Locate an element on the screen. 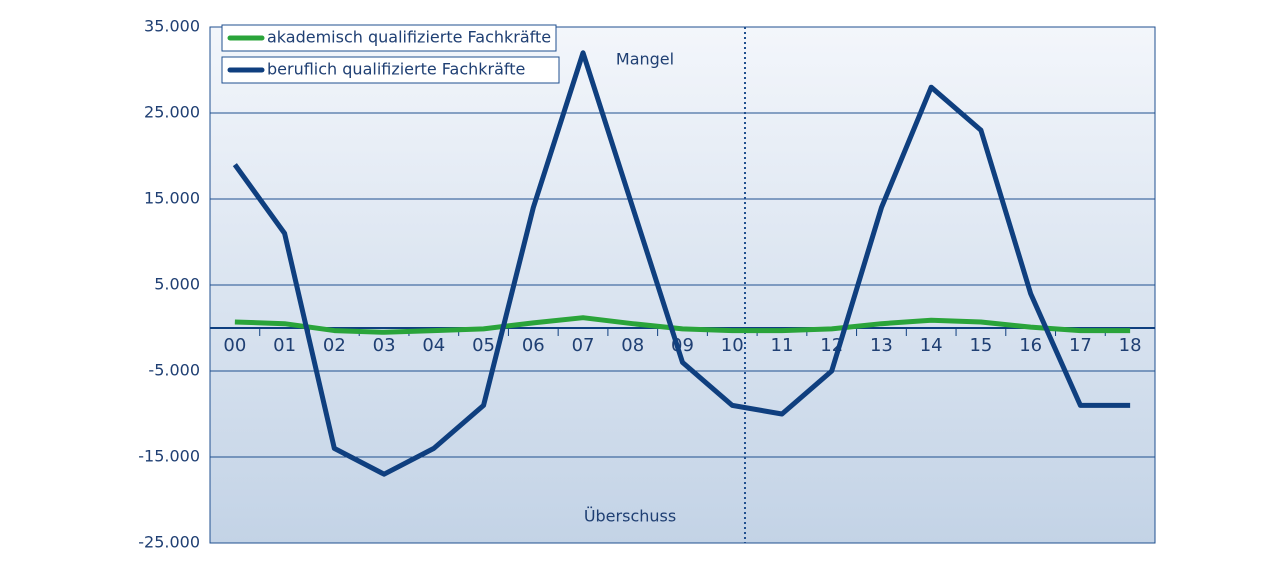  x-tick-label: 04 is located at coordinates (433, 345).